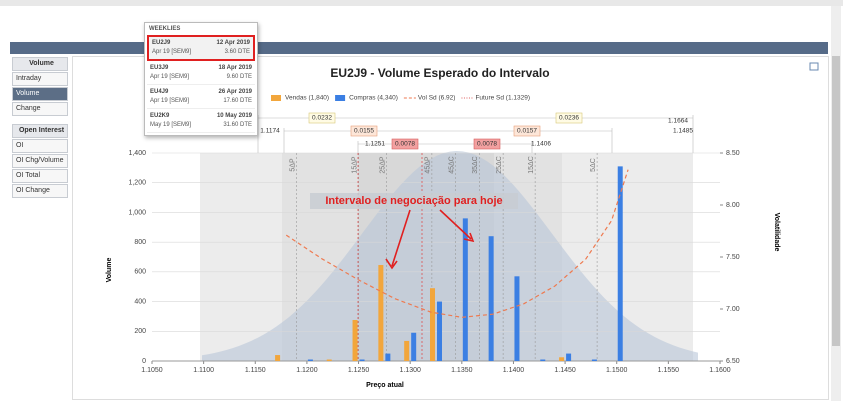  I want to click on item-field: EU4J9, so click(159, 92).